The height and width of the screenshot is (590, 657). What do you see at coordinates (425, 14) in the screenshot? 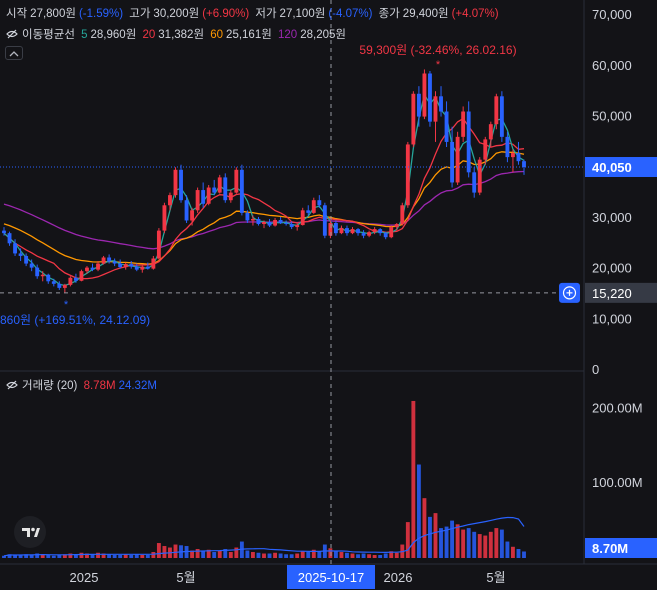
I see `close-value: 29,400원` at bounding box center [425, 14].